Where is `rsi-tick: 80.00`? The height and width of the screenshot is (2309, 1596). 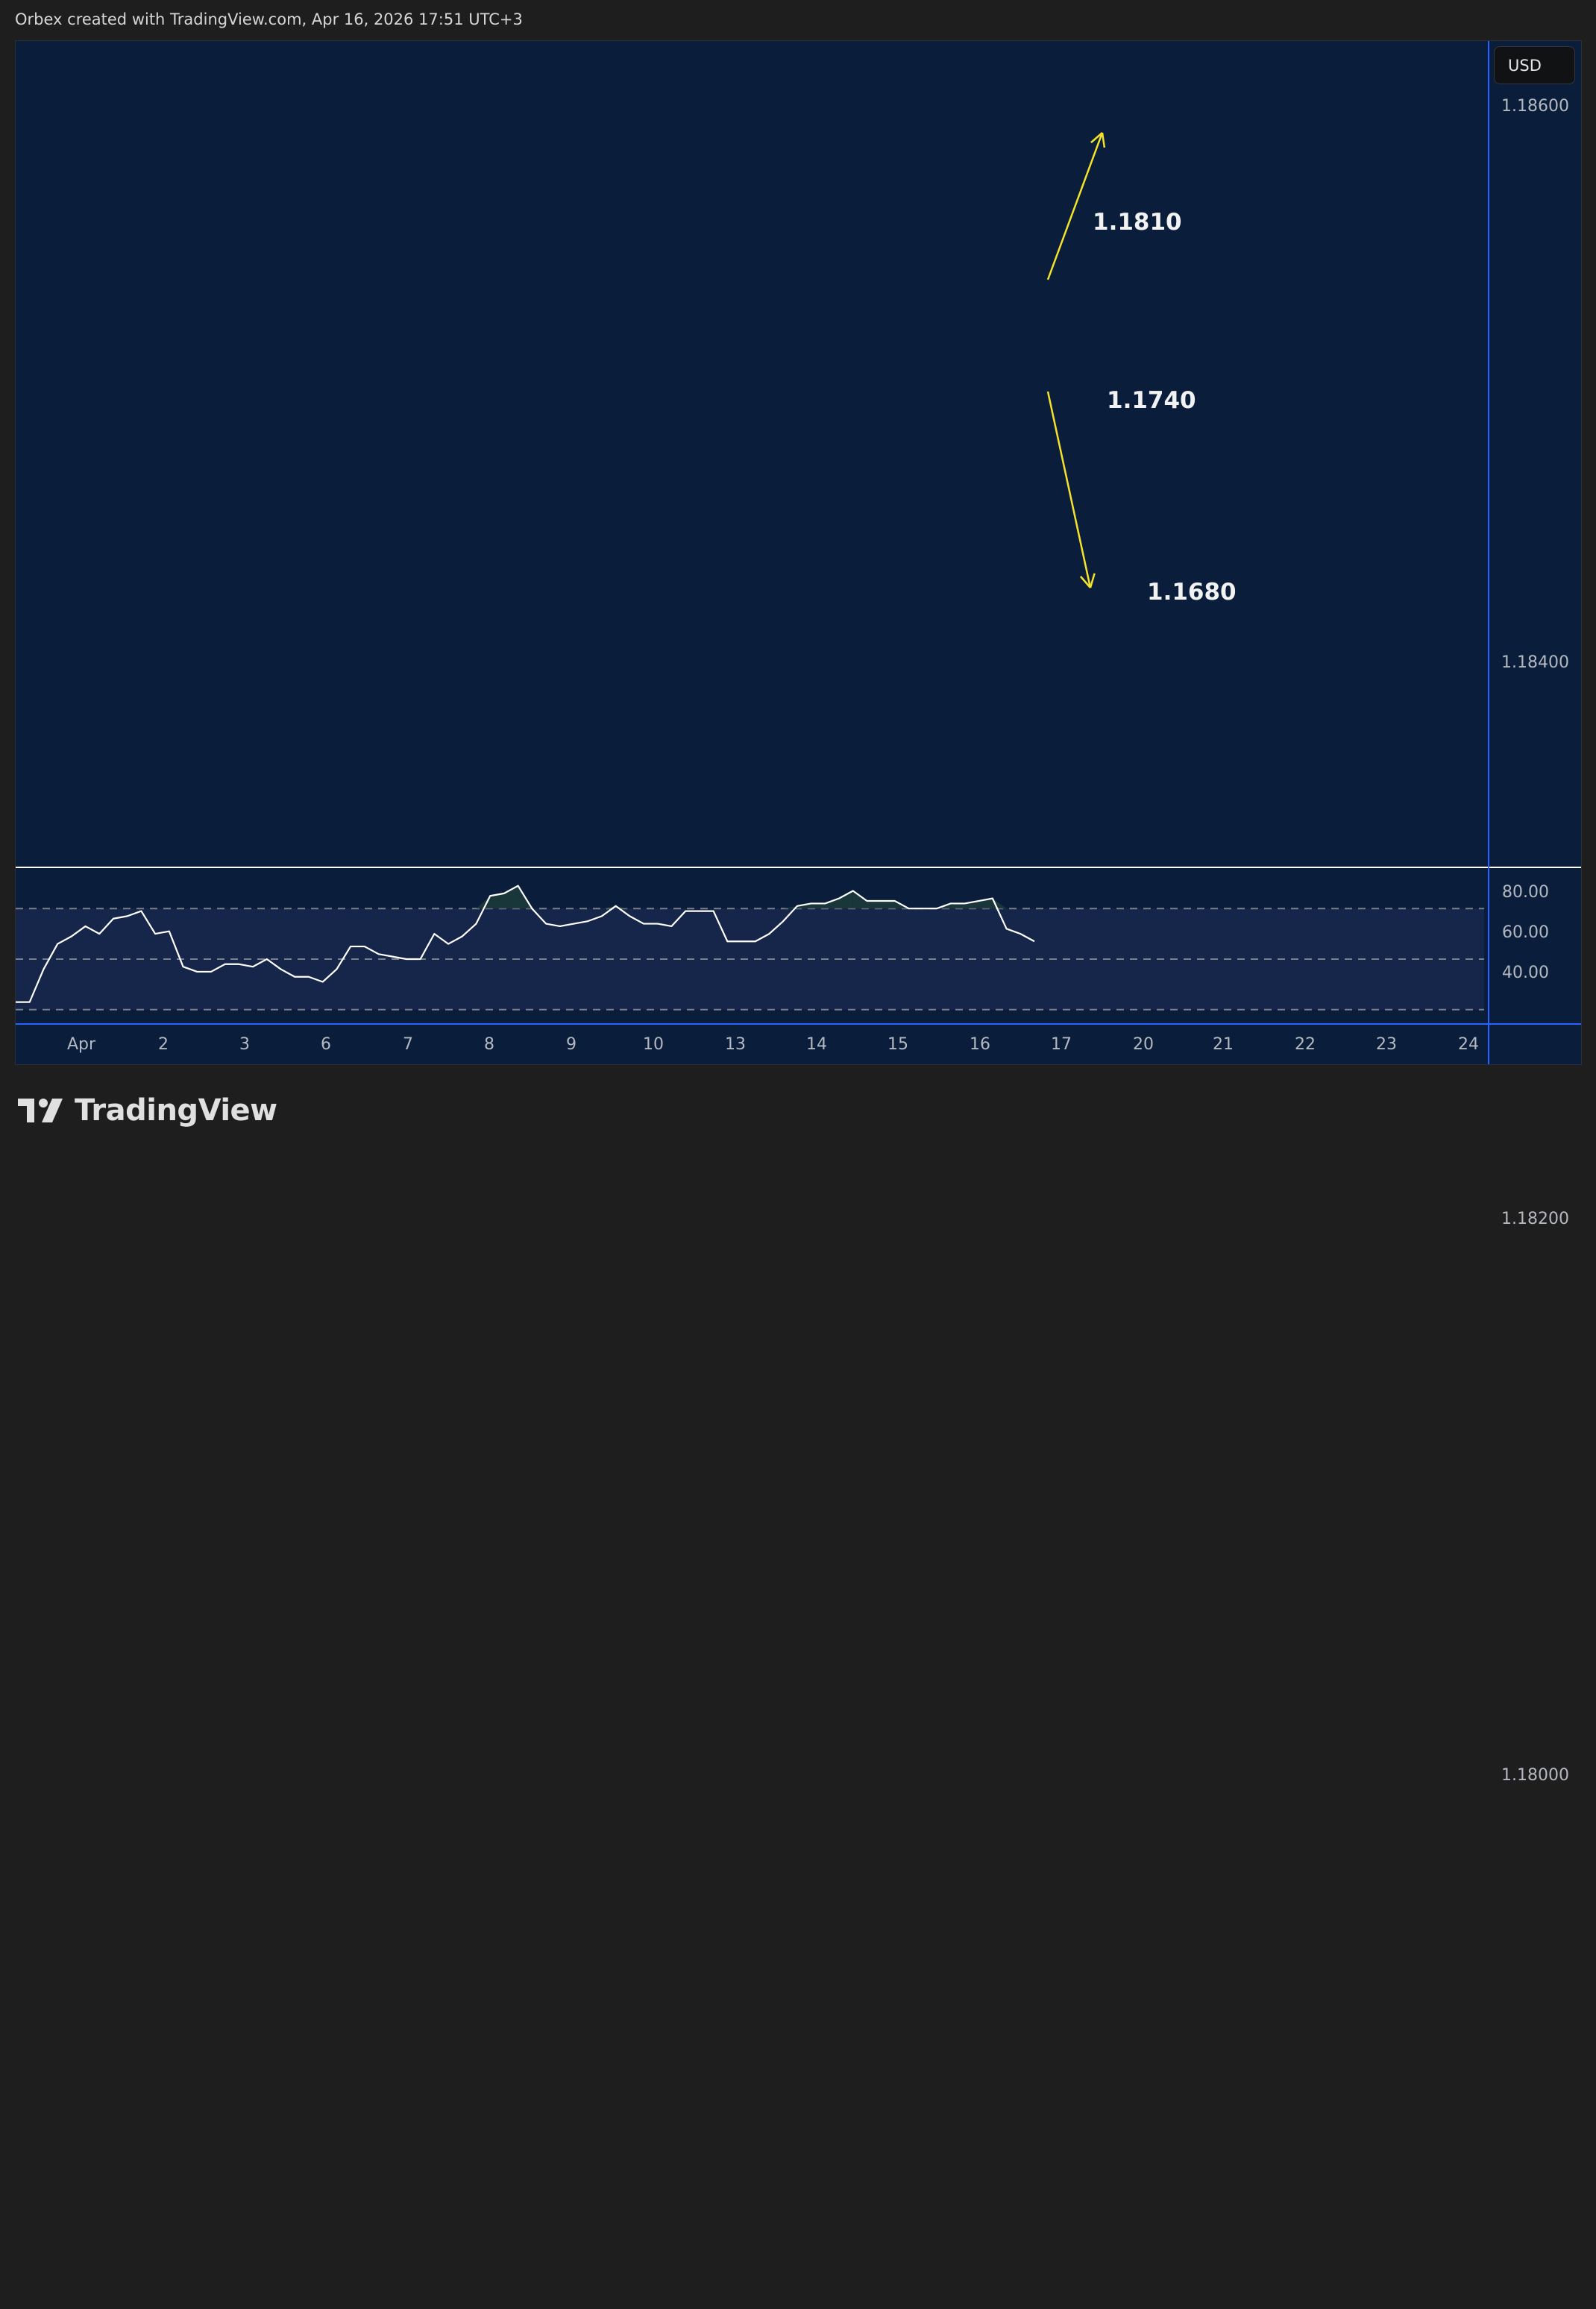 rsi-tick: 80.00 is located at coordinates (1525, 892).